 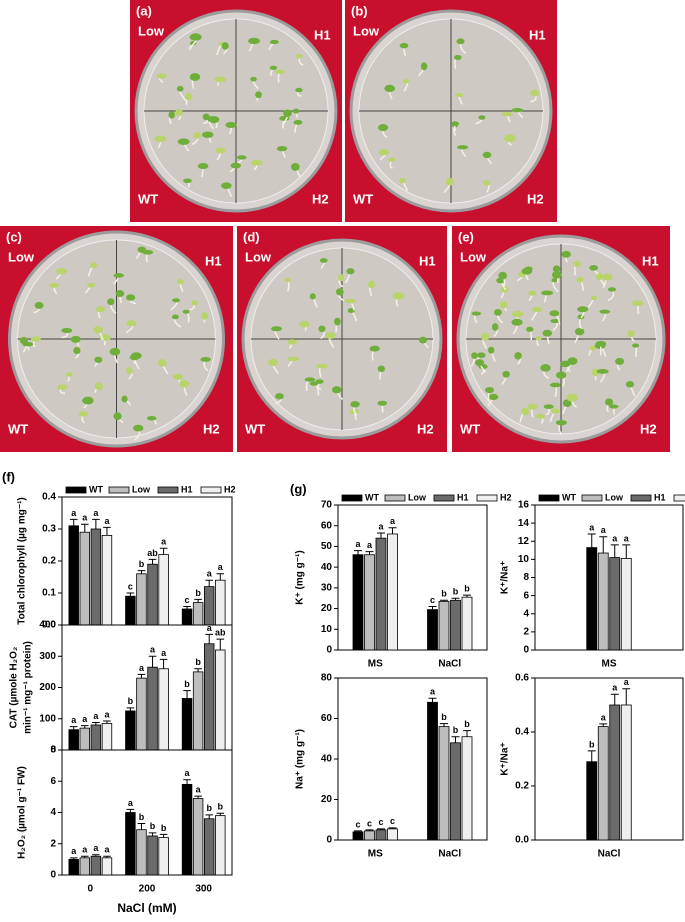 I want to click on y-tick-label: 0.1, so click(x=49, y=593).